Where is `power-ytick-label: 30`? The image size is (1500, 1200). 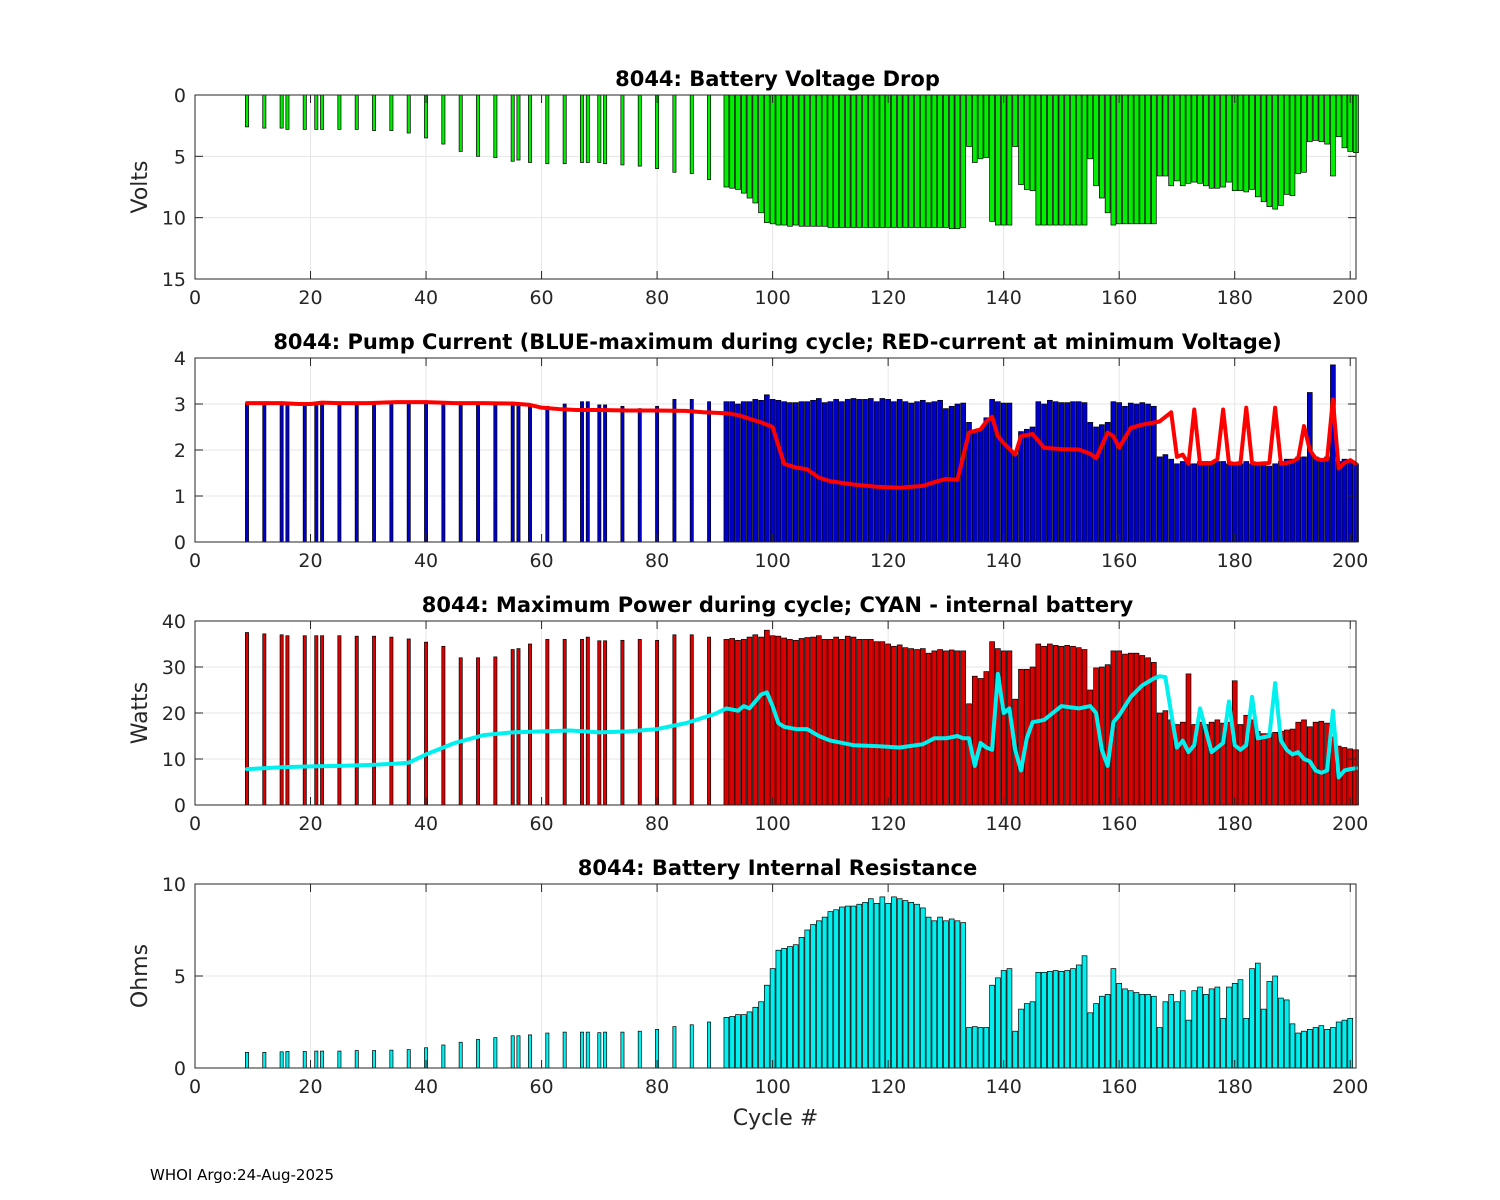 power-ytick-label: 30 is located at coordinates (174, 668).